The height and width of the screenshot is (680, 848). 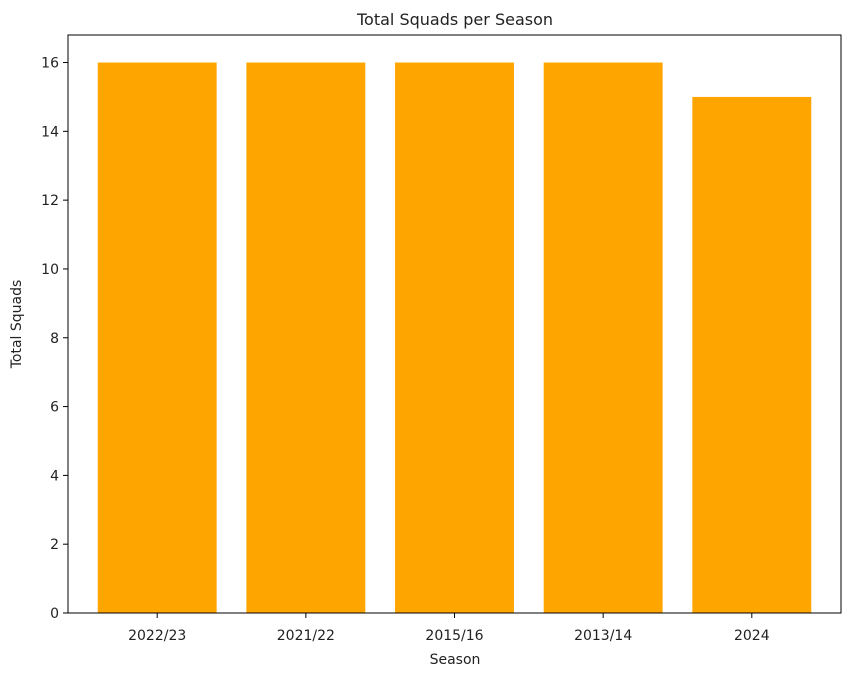 What do you see at coordinates (455, 660) in the screenshot?
I see `x-axis-label: Season` at bounding box center [455, 660].